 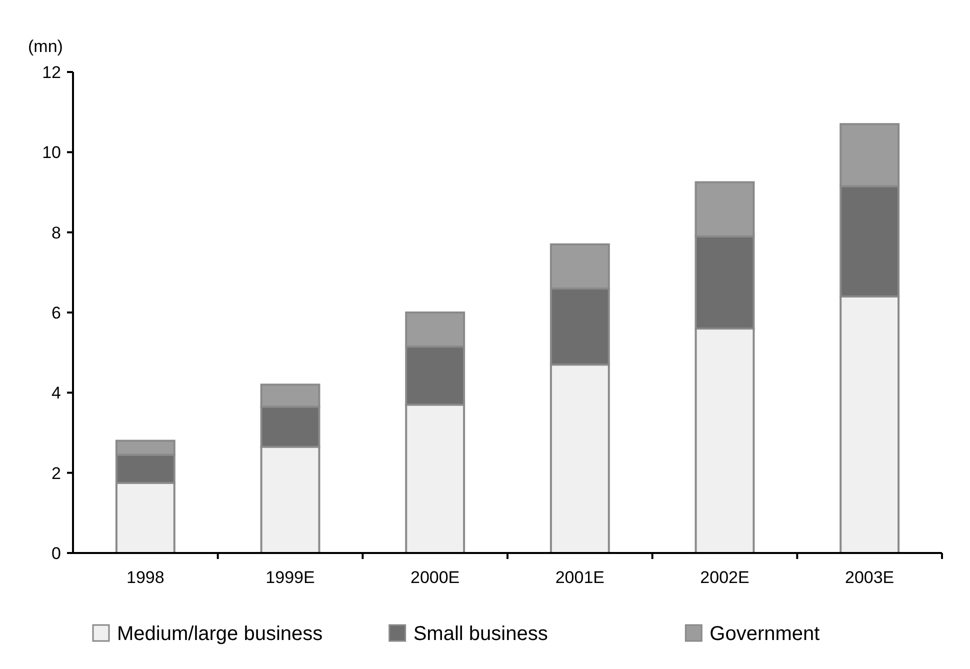 I want to click on y-tick-label: 6, so click(x=56, y=312).